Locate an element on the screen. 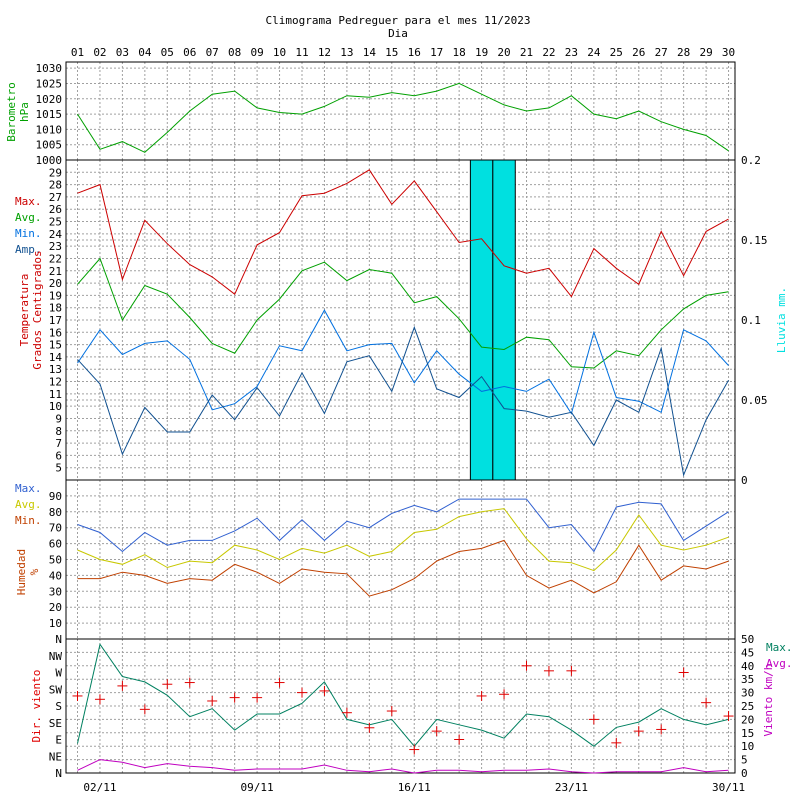  hum-ylabel-1: Humedad is located at coordinates (21, 572).